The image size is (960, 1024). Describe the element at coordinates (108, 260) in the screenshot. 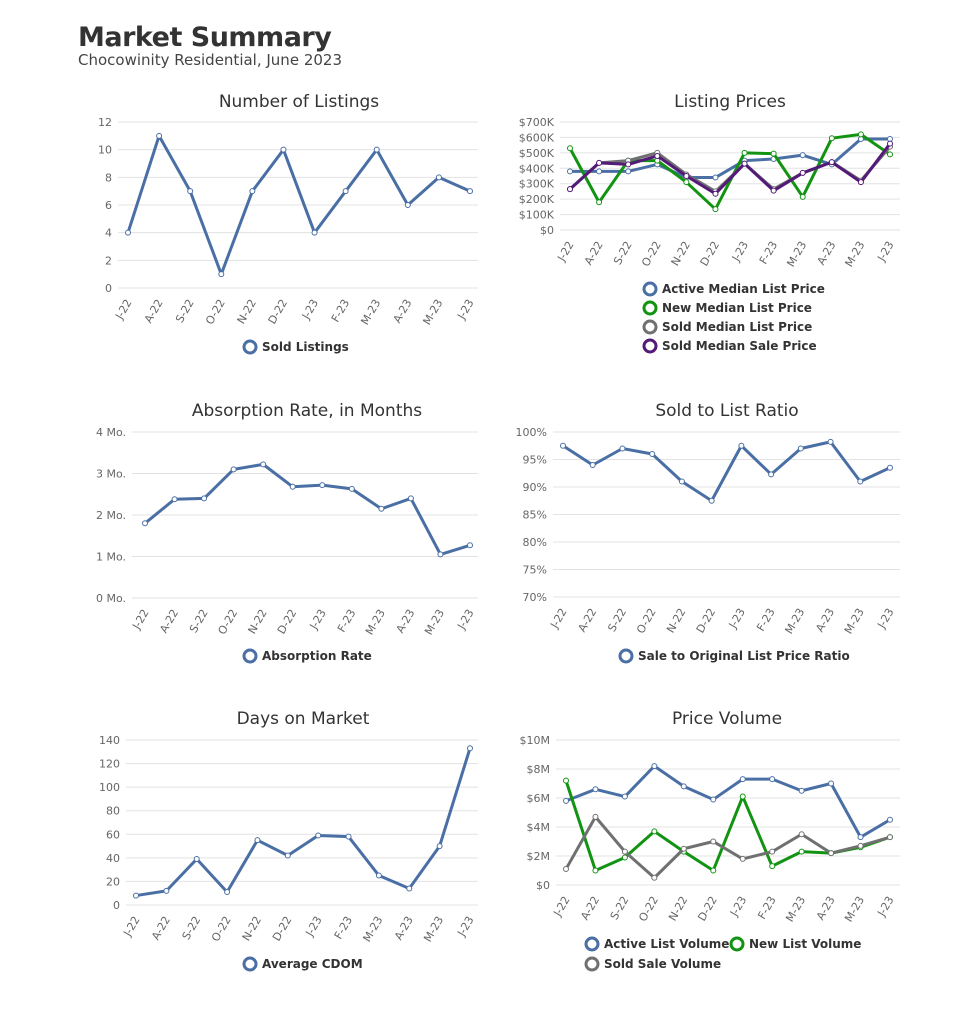

I see `y-tick-label: 2` at that location.